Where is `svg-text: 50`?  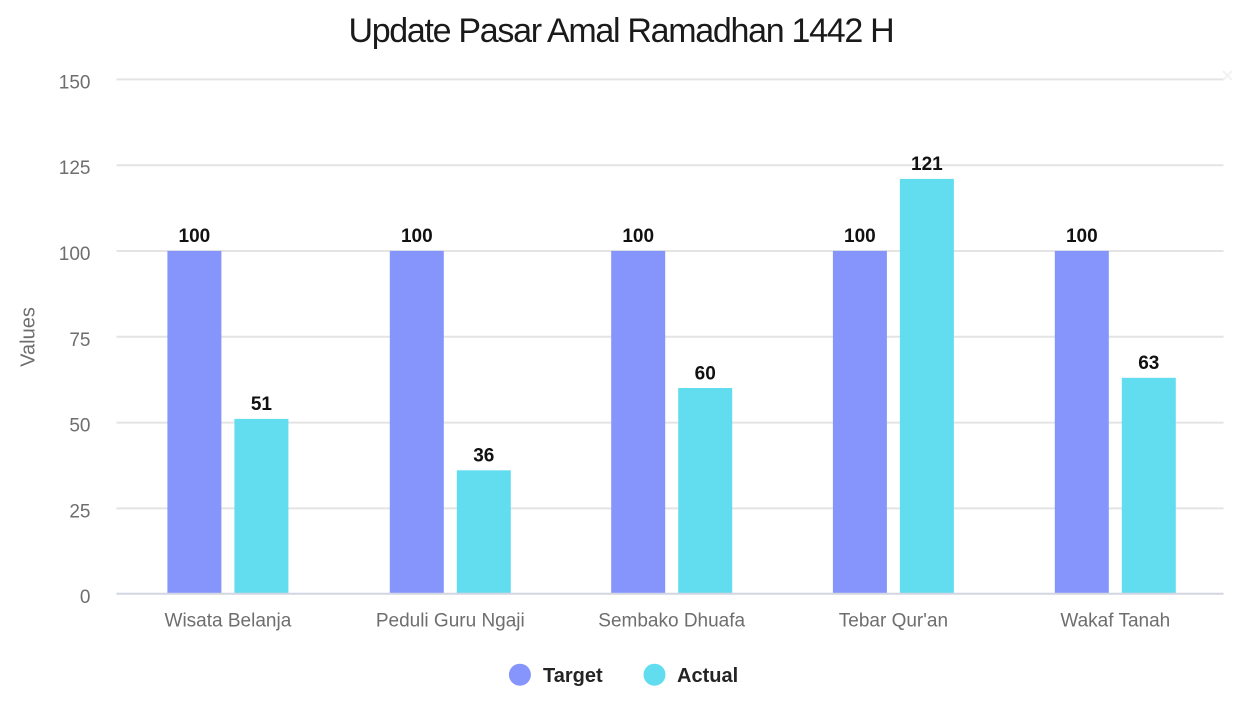 svg-text: 50 is located at coordinates (79, 426).